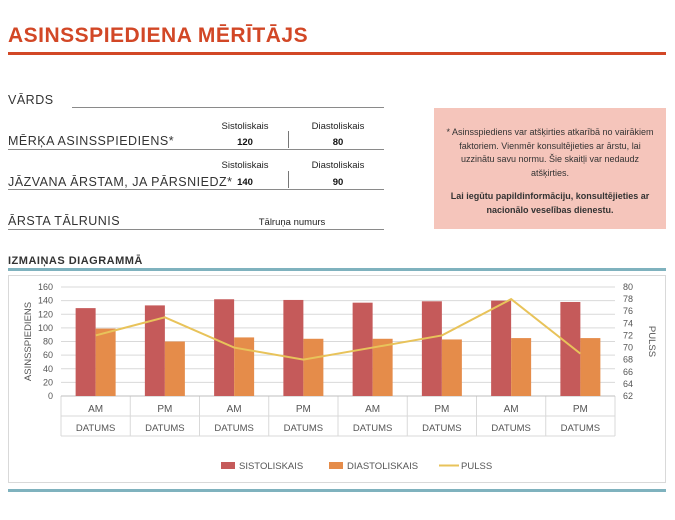 This screenshot has width=675, height=520. What do you see at coordinates (48, 342) in the screenshot?
I see `y-tick-label: 80` at bounding box center [48, 342].